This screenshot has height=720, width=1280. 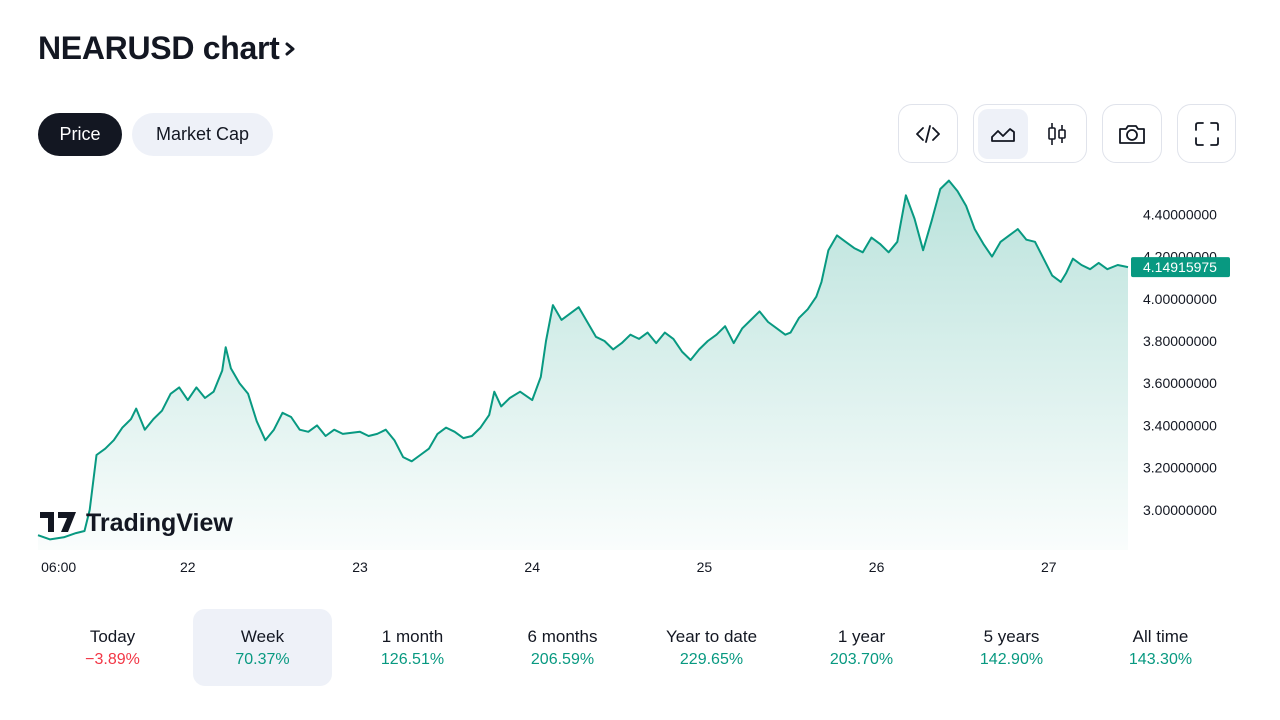 I want to click on range-change: 203.70%, so click(x=861, y=659).